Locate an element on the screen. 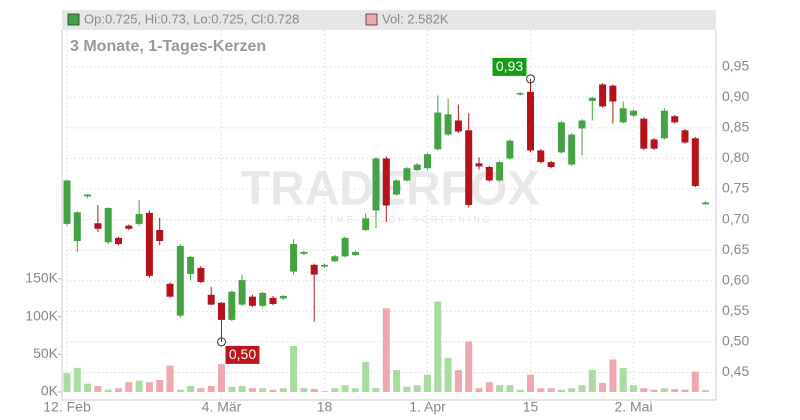 This screenshot has height=420, width=800. y-tick-label: 0,55 is located at coordinates (735, 310).